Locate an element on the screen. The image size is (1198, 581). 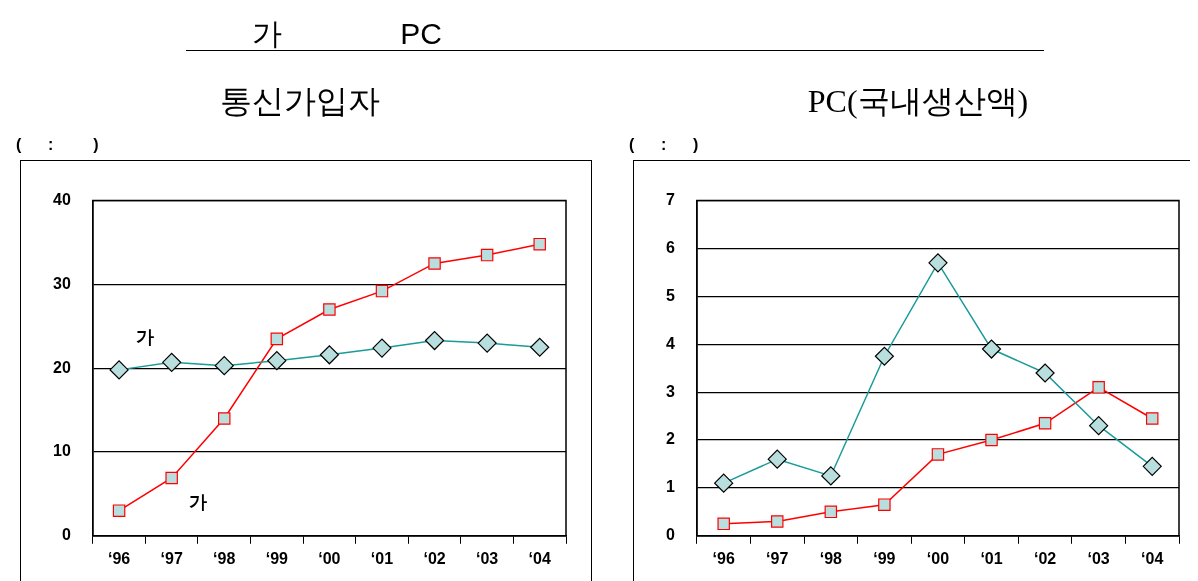
text: 가 PC is located at coordinates (347, 34).